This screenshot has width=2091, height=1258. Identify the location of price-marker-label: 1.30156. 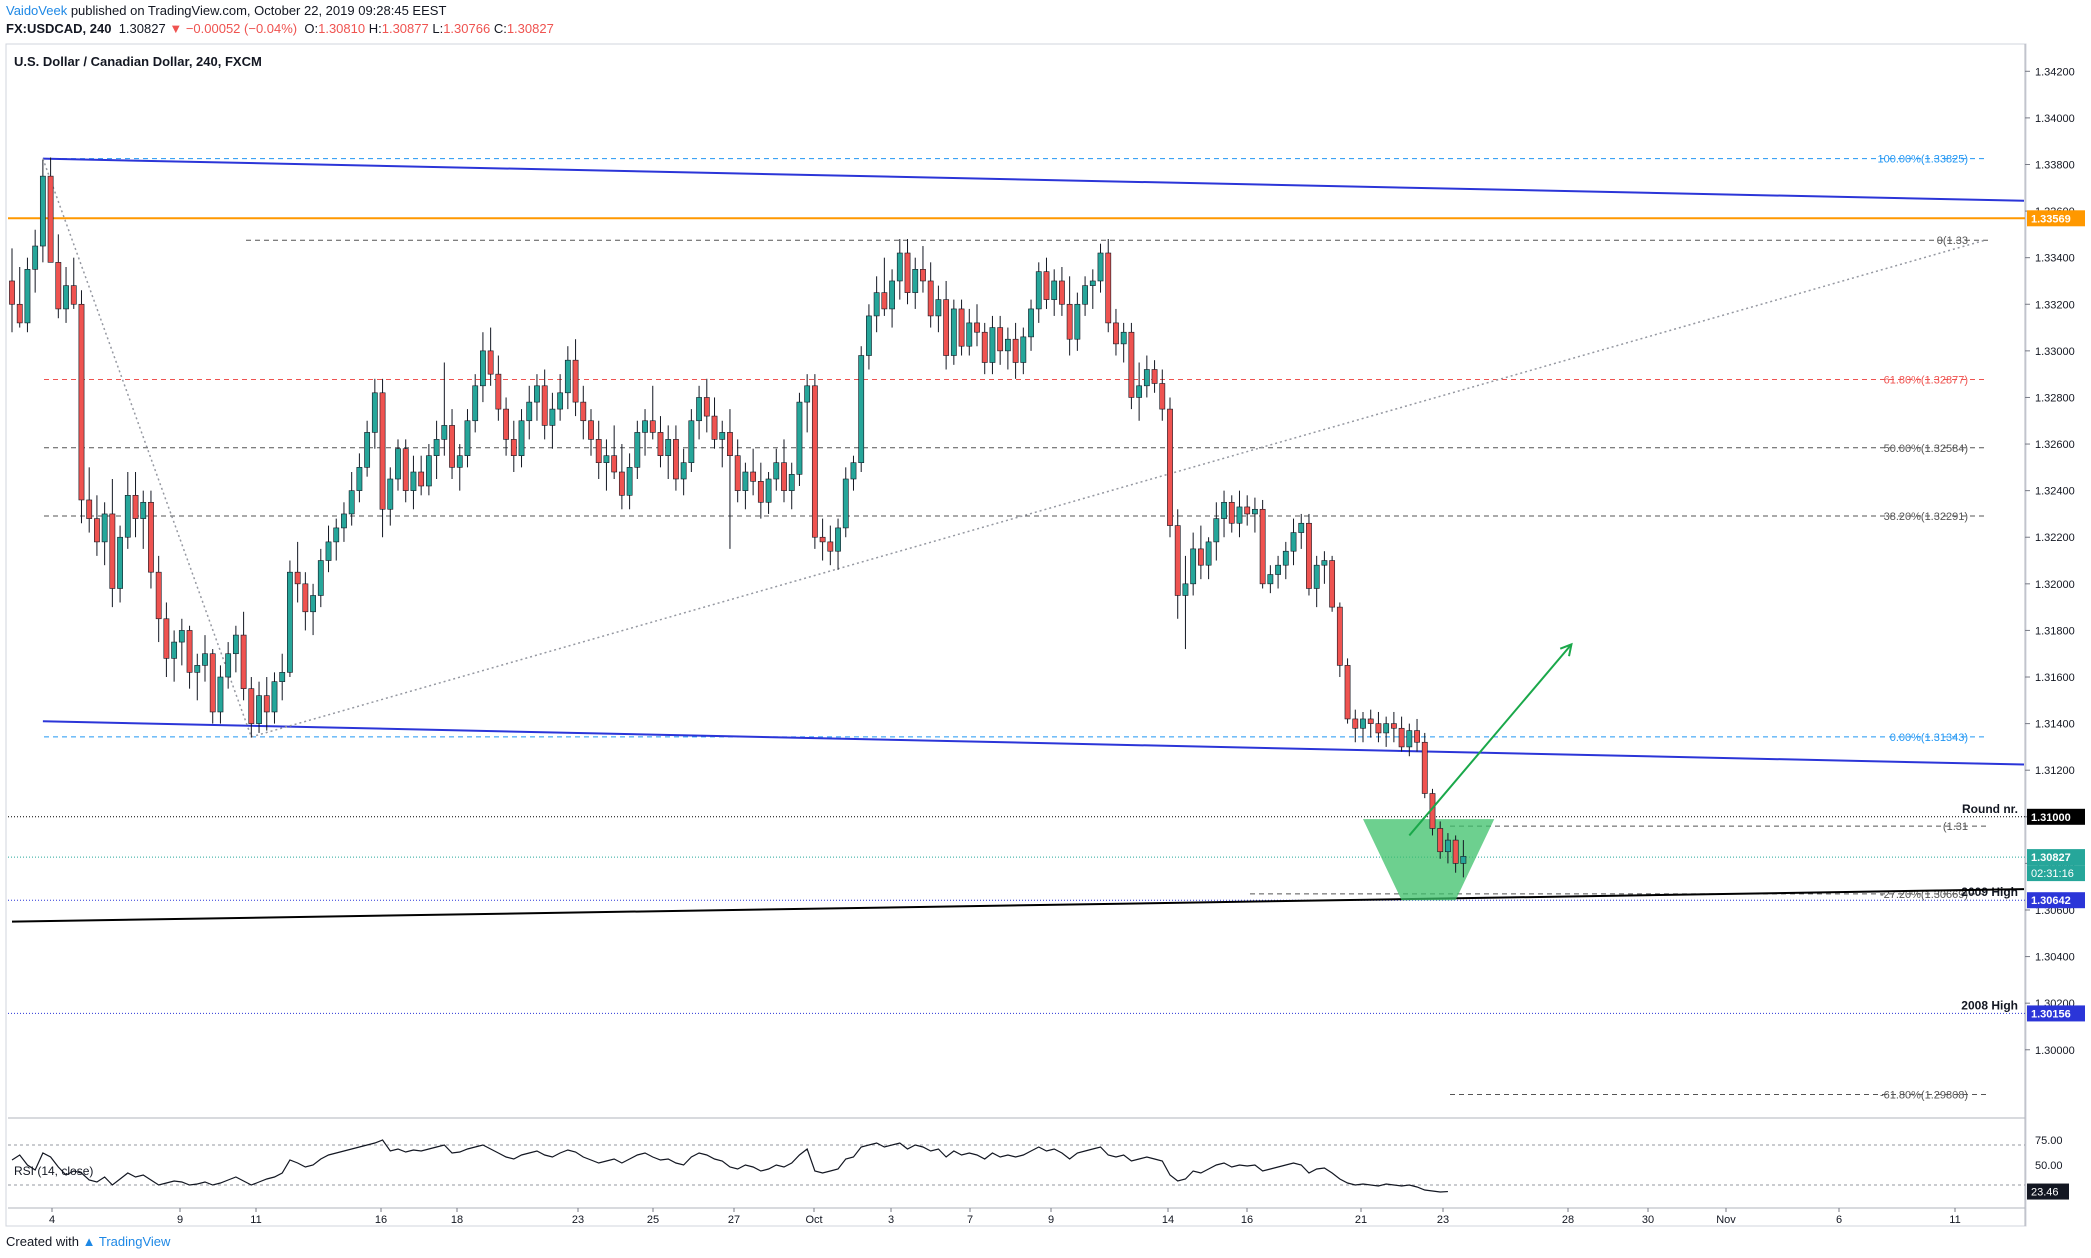
(2051, 1014).